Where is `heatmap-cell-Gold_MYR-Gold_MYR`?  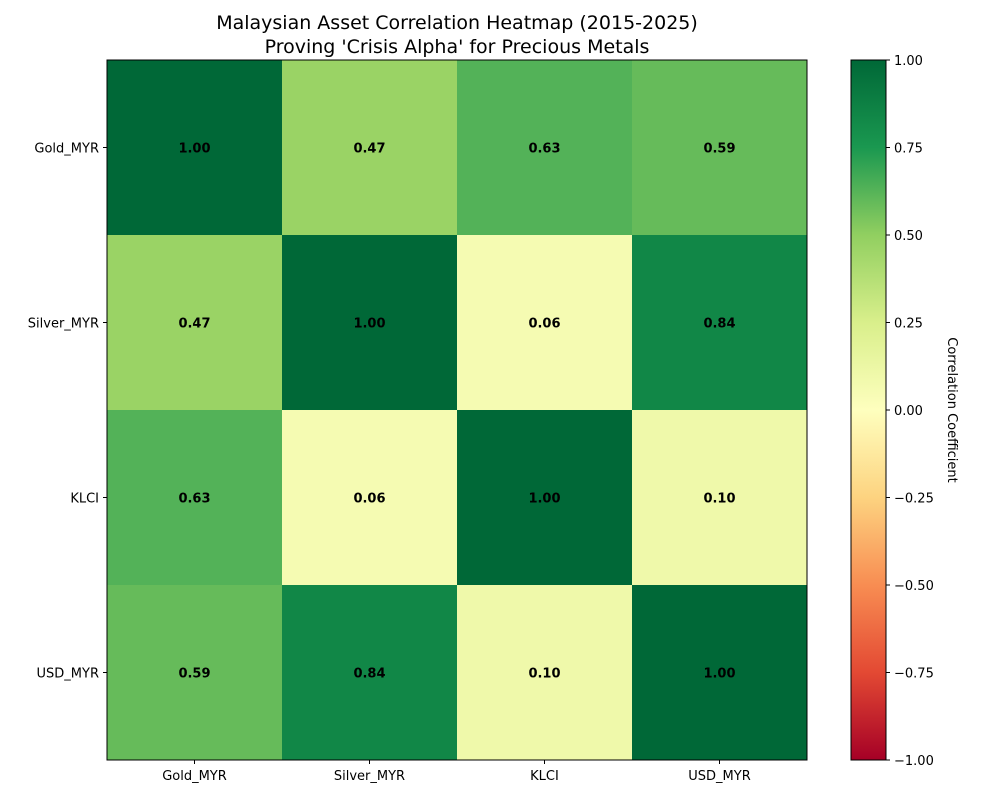 heatmap-cell-Gold_MYR-Gold_MYR is located at coordinates (195, 148).